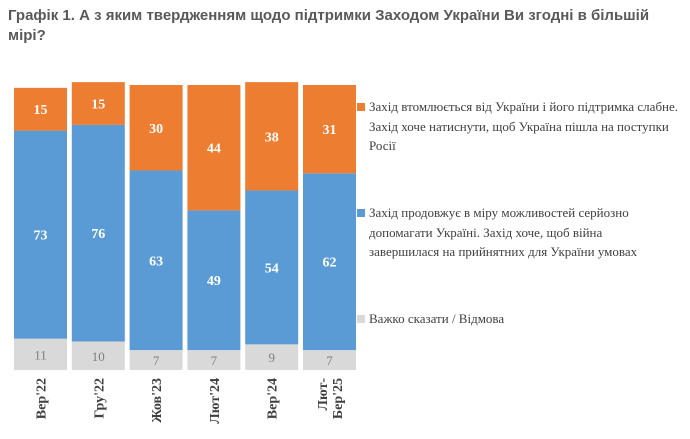 The image size is (690, 439). I want to click on data-label: 49, so click(214, 281).